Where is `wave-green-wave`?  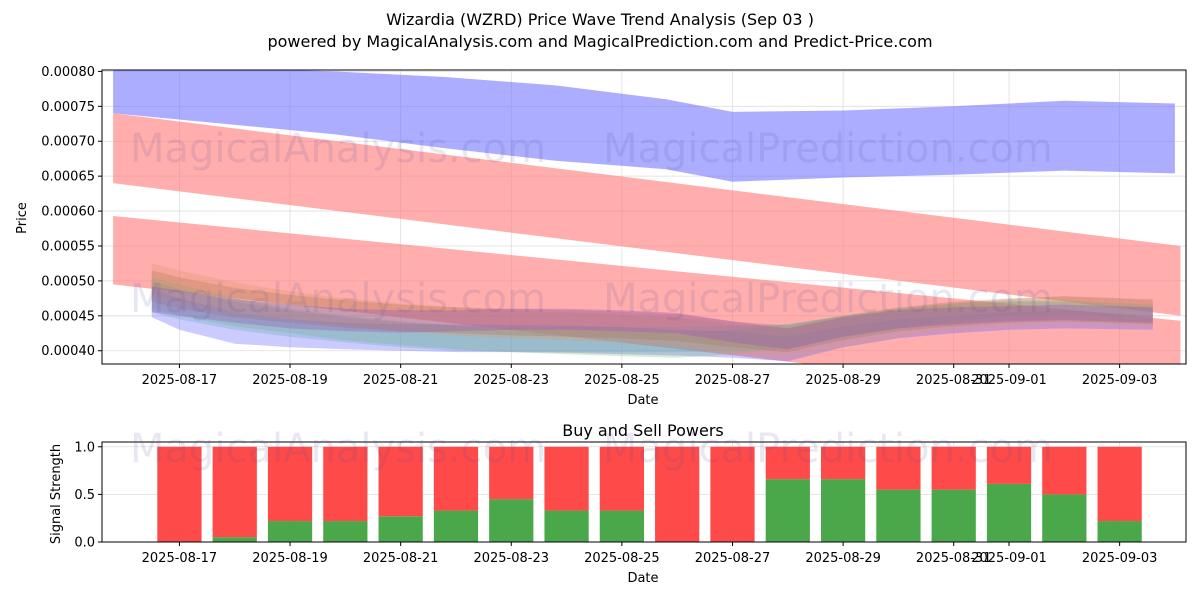 wave-green-wave is located at coordinates (652, 317).